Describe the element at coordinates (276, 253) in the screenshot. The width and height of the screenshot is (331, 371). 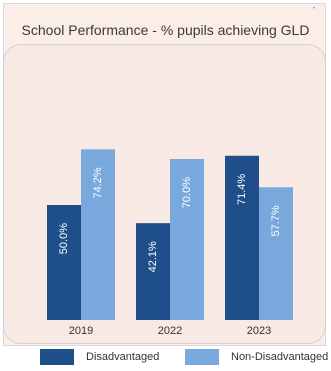
I see `bar-non-disadvantaged-2023` at that location.